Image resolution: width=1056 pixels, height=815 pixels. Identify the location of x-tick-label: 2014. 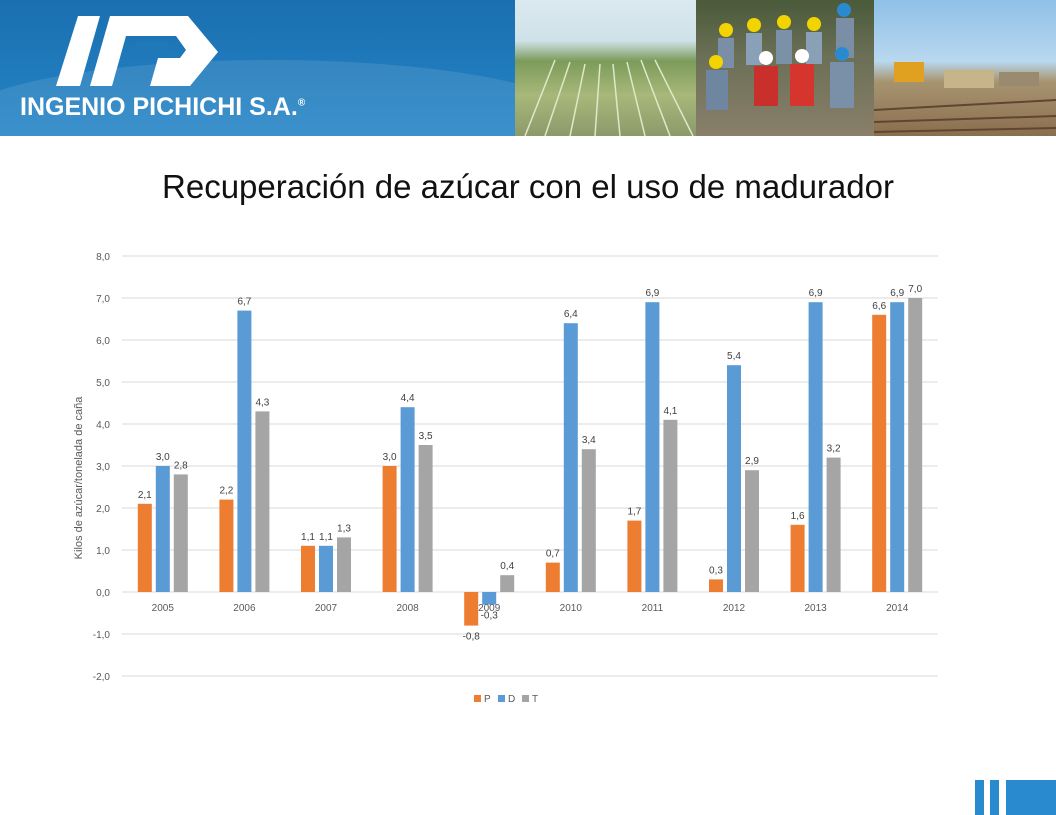
(897, 608).